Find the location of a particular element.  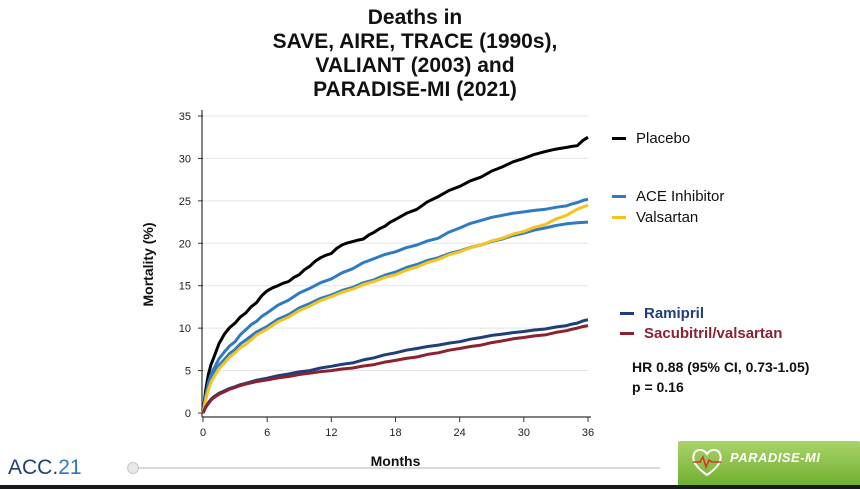

series-line is located at coordinates (395, 369).